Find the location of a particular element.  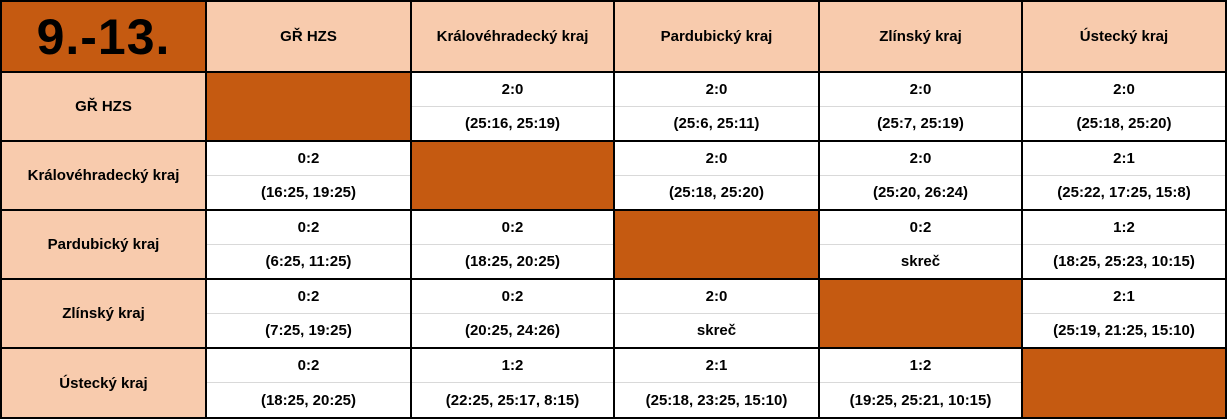

set-scores: (25:18, 23:25, 15:10) is located at coordinates (716, 400).